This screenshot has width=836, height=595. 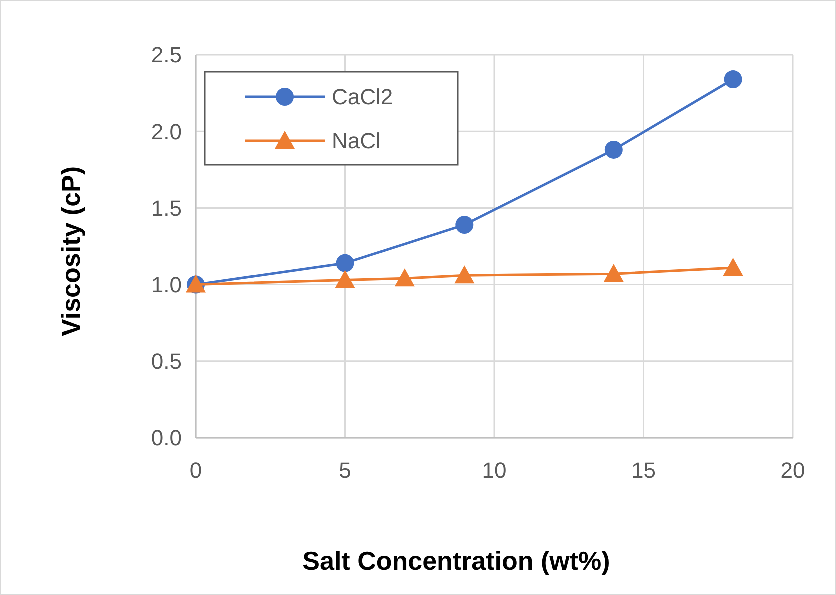 What do you see at coordinates (363, 97) in the screenshot?
I see `legend-label: CaCl2` at bounding box center [363, 97].